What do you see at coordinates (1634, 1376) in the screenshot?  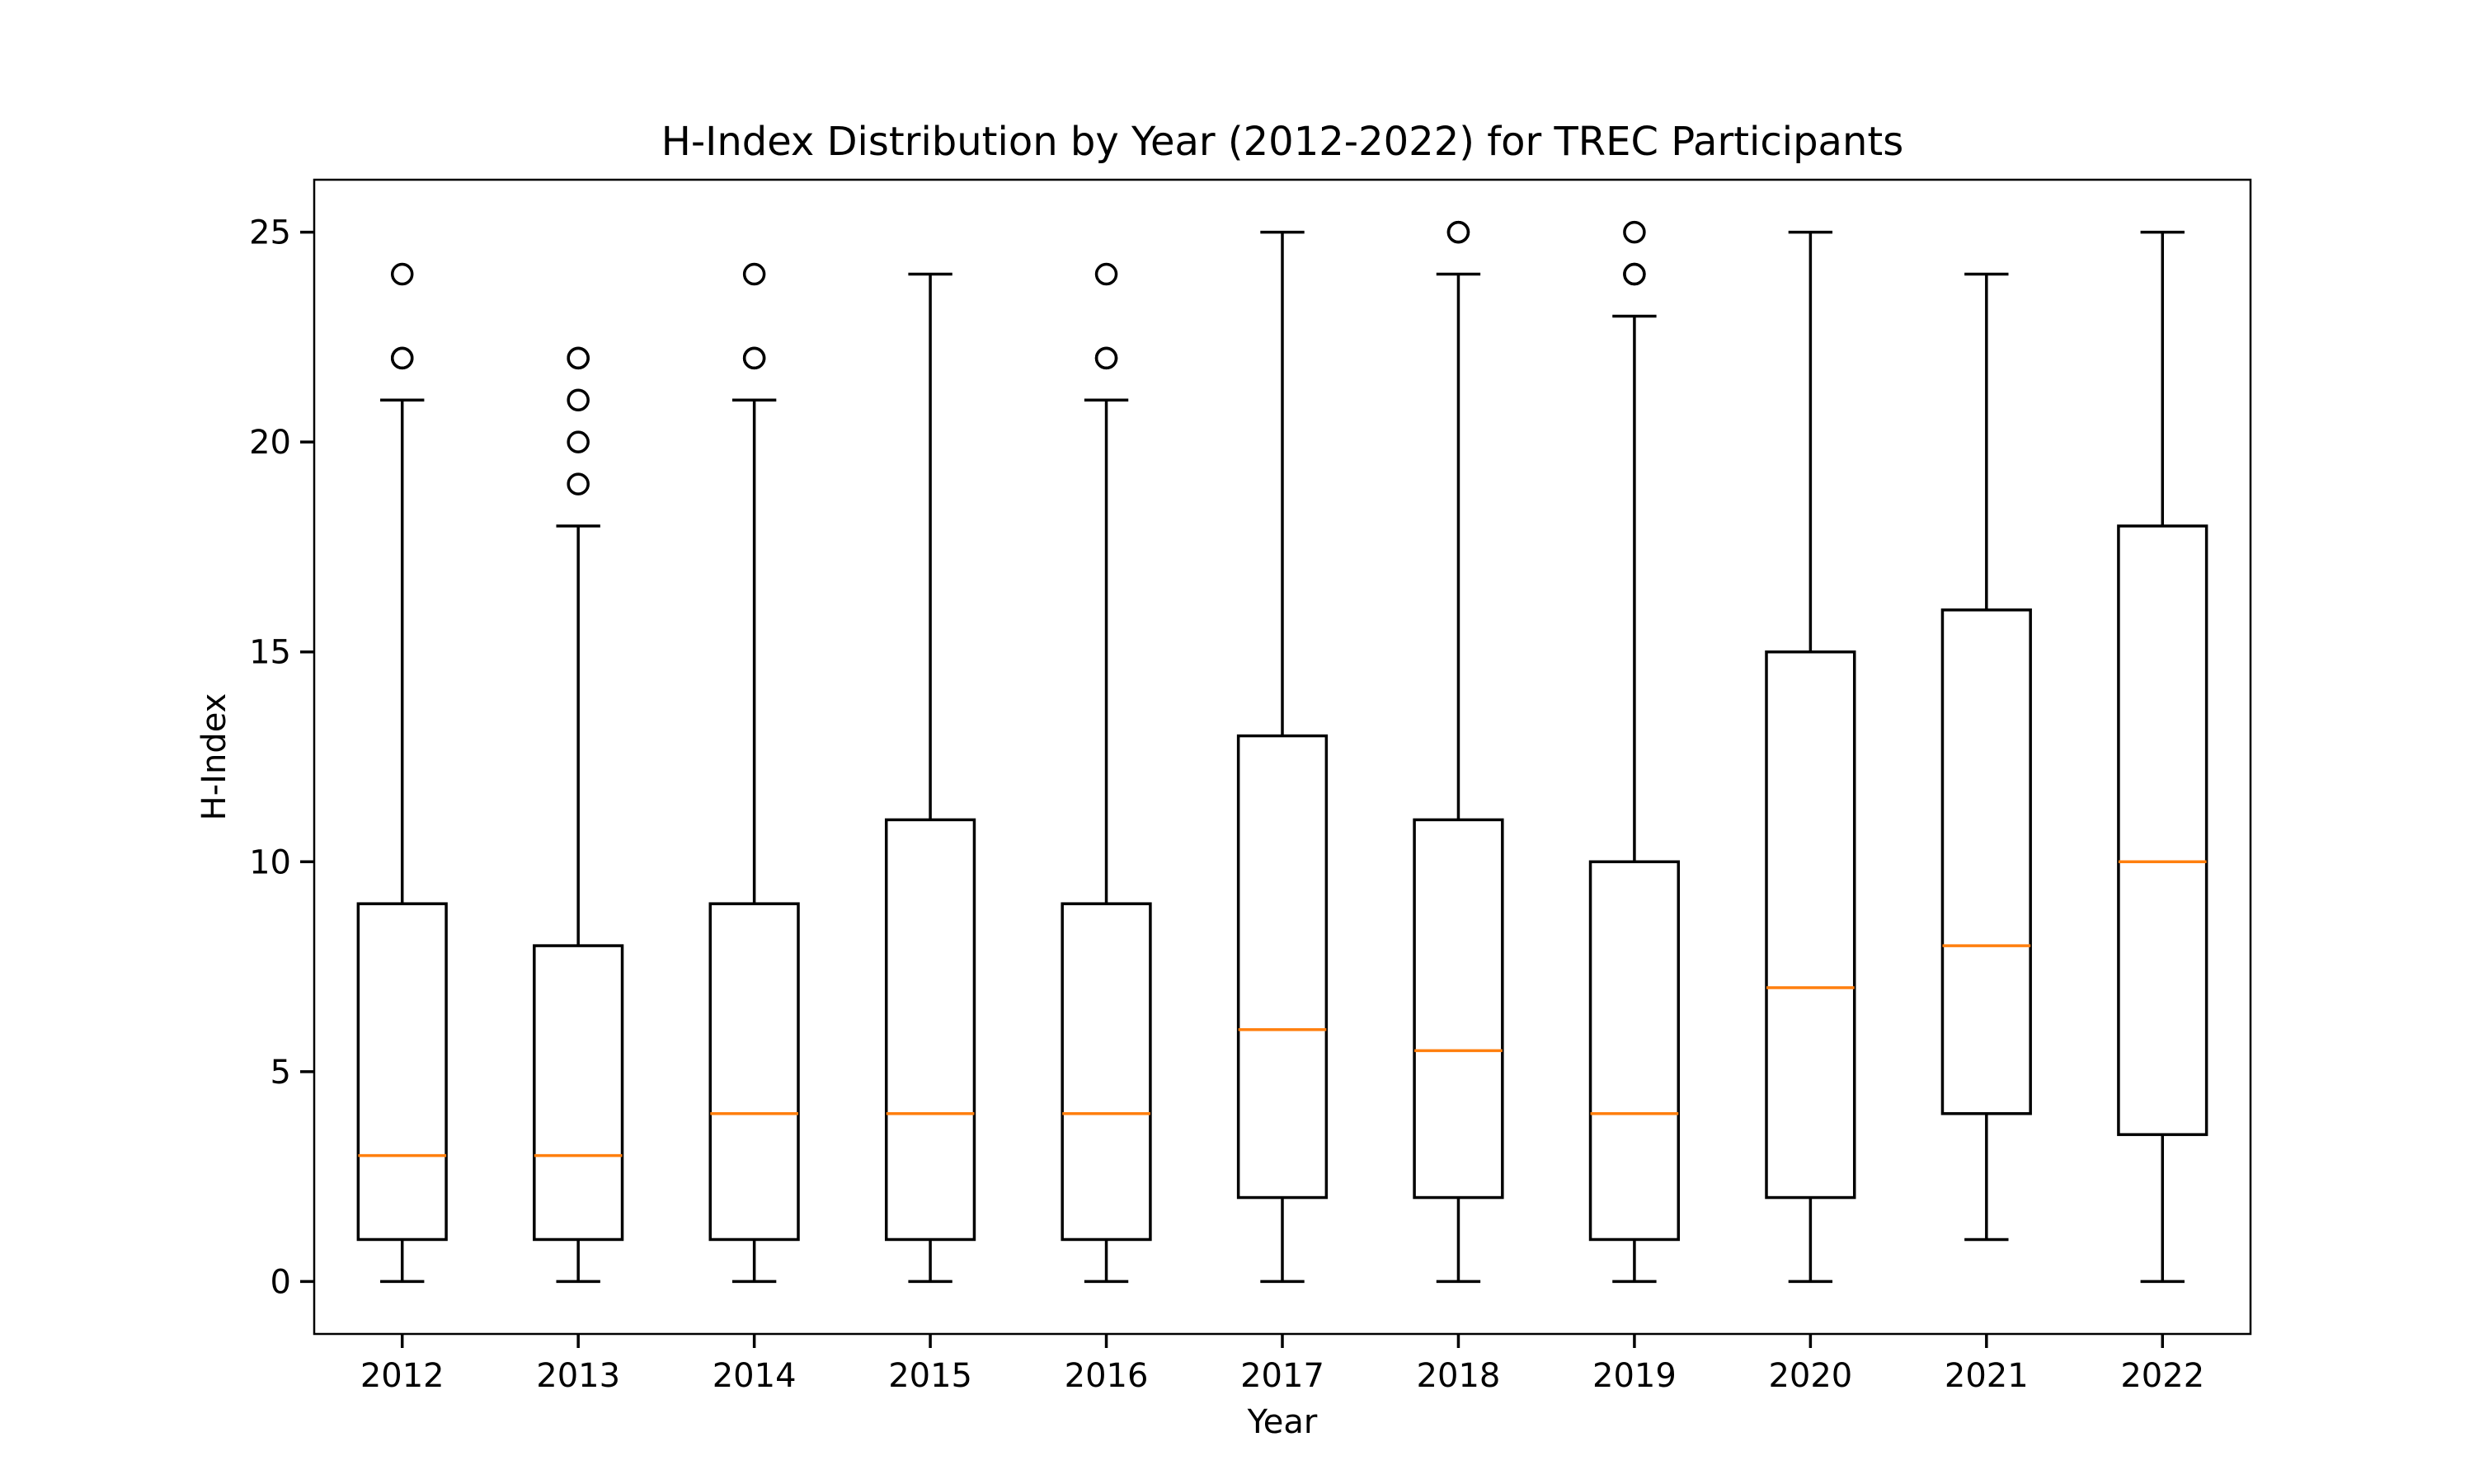 I see `x-tick-label: 2019` at bounding box center [1634, 1376].